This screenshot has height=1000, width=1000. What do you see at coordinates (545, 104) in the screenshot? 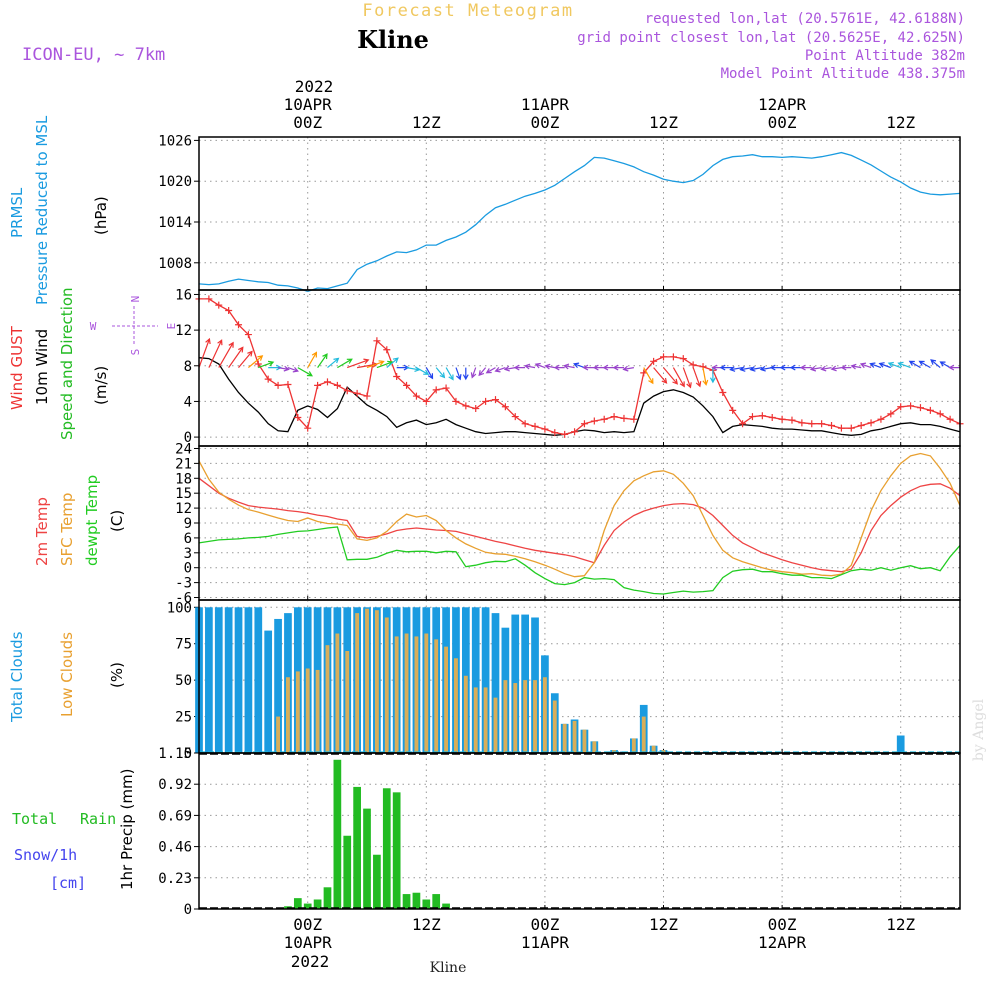
I see `top-date-label: 11APR` at bounding box center [545, 104].